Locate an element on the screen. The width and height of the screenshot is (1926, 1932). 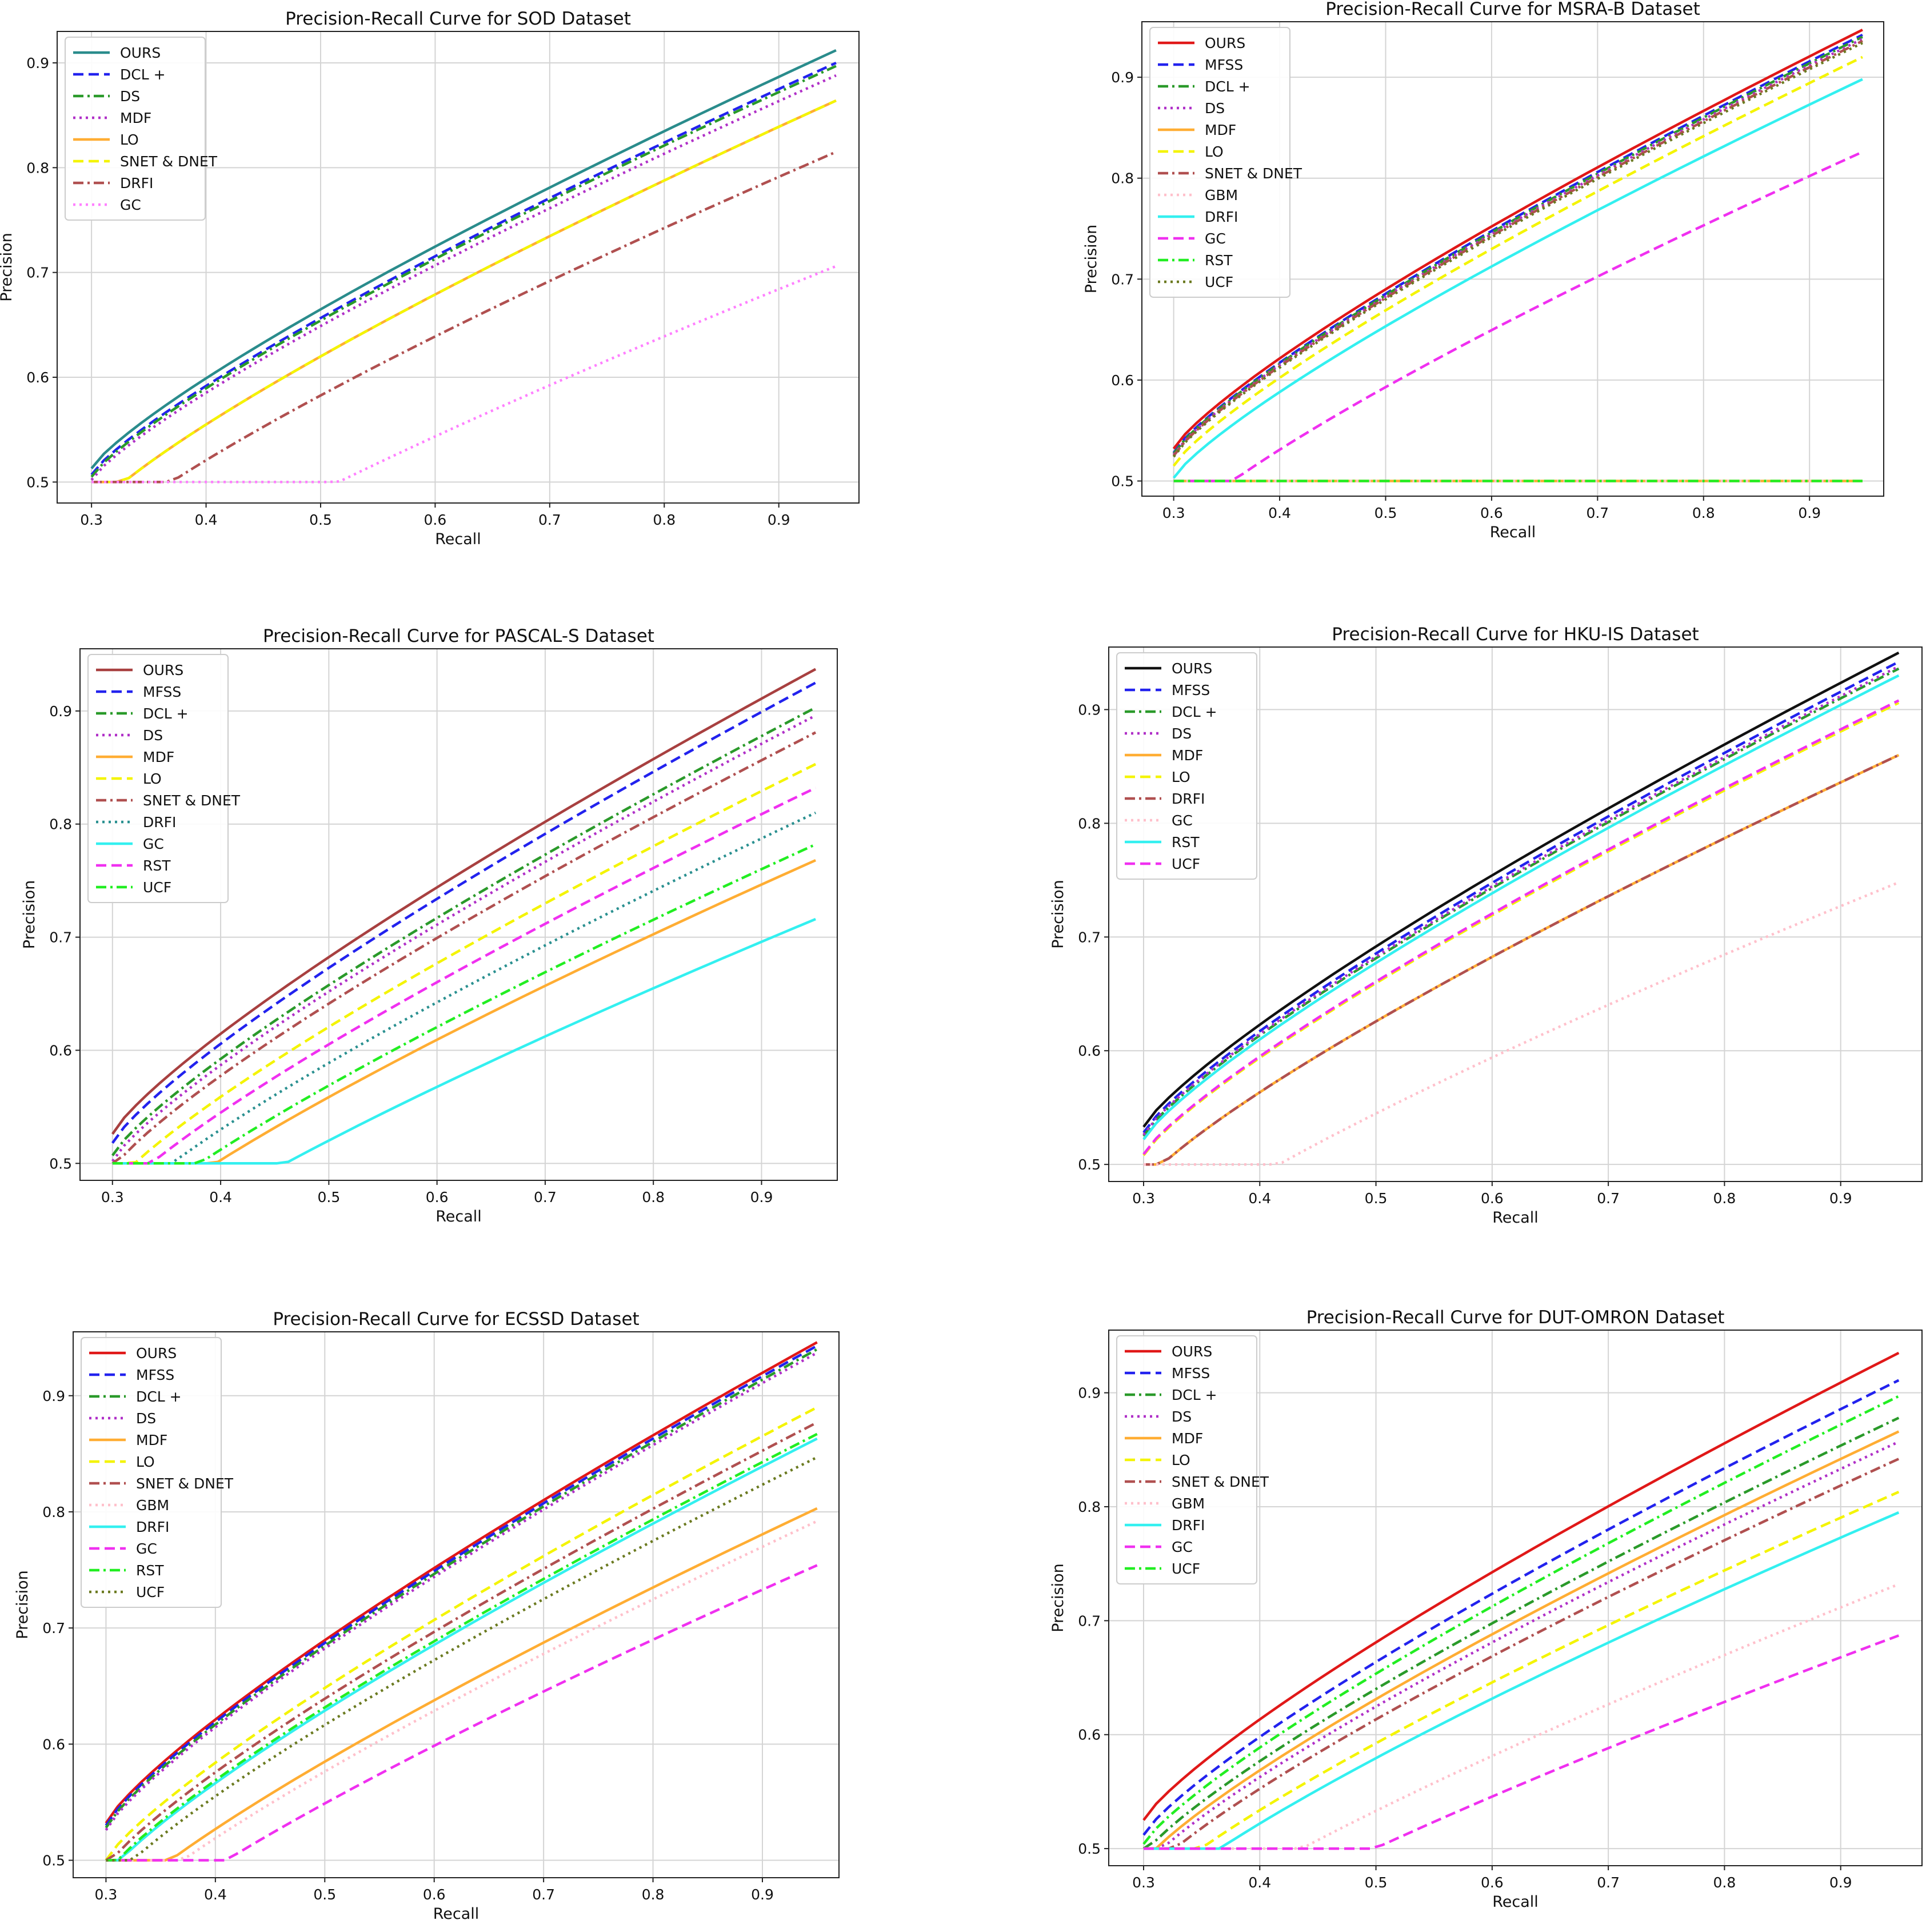
chart-title: Precision-Recall Curve for ECSSD Dataset is located at coordinates (456, 1319).